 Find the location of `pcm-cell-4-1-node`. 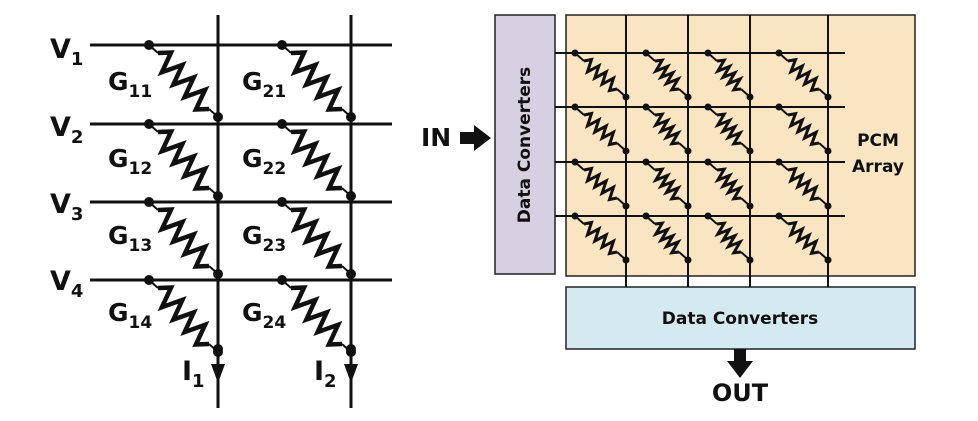

pcm-cell-4-1-node is located at coordinates (575, 216).